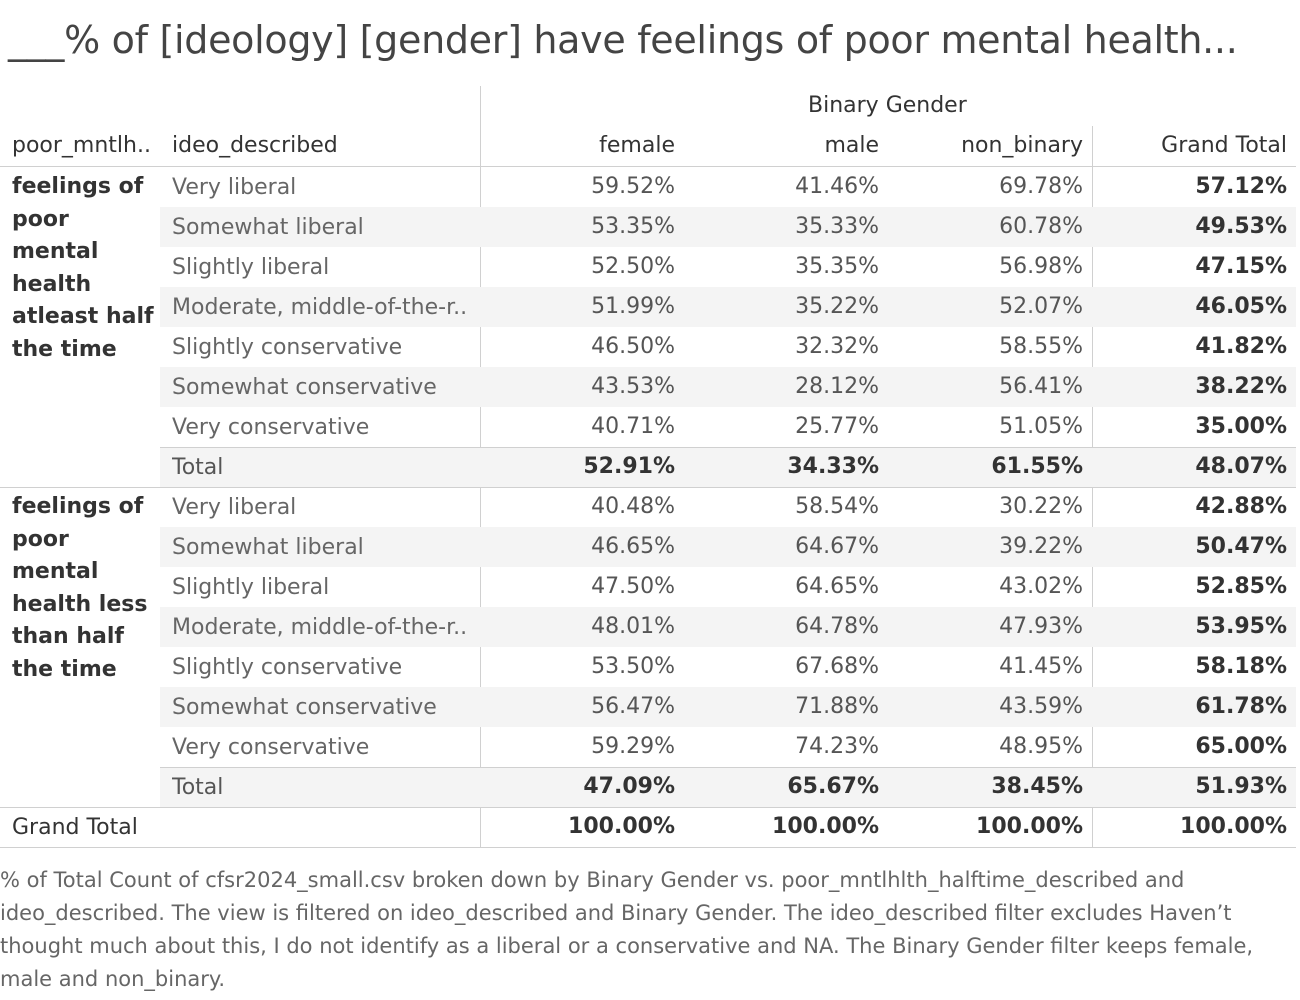  Describe the element at coordinates (837, 746) in the screenshot. I see `value-cell: 74.23%` at that location.